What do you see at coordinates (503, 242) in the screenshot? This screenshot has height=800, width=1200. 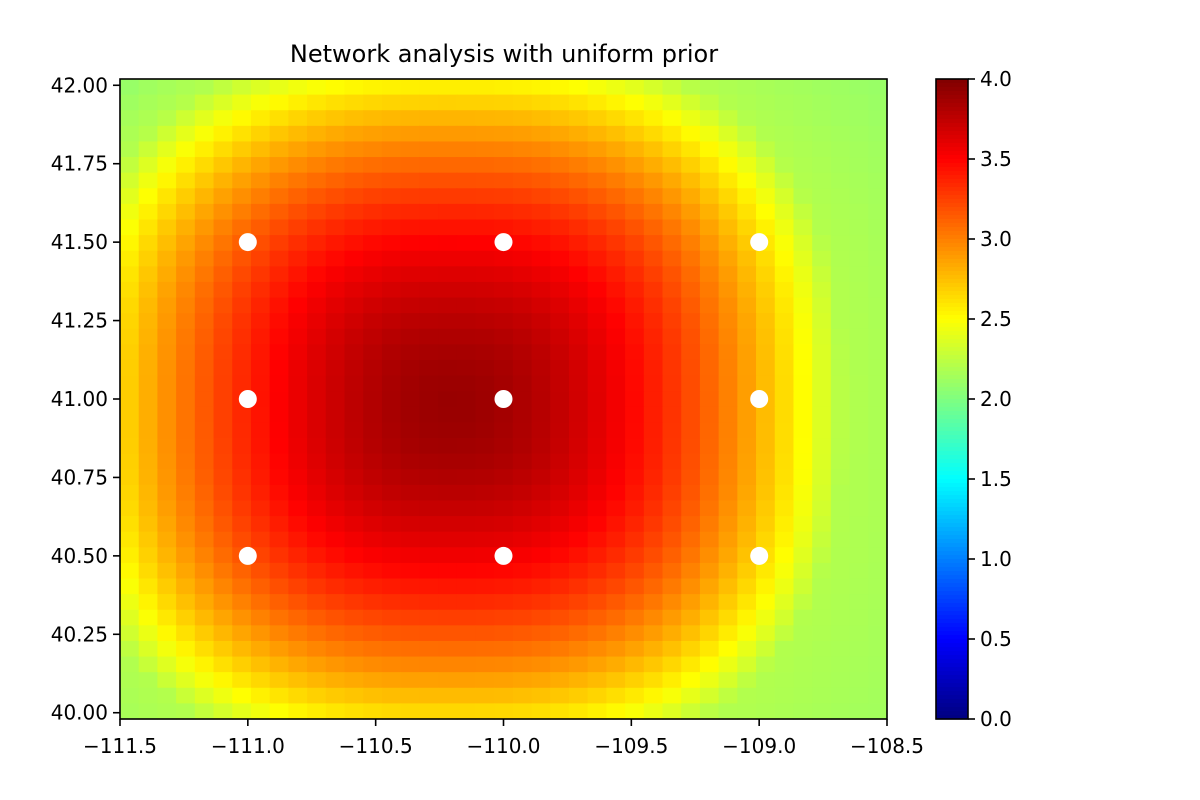 I see `station-point` at bounding box center [503, 242].